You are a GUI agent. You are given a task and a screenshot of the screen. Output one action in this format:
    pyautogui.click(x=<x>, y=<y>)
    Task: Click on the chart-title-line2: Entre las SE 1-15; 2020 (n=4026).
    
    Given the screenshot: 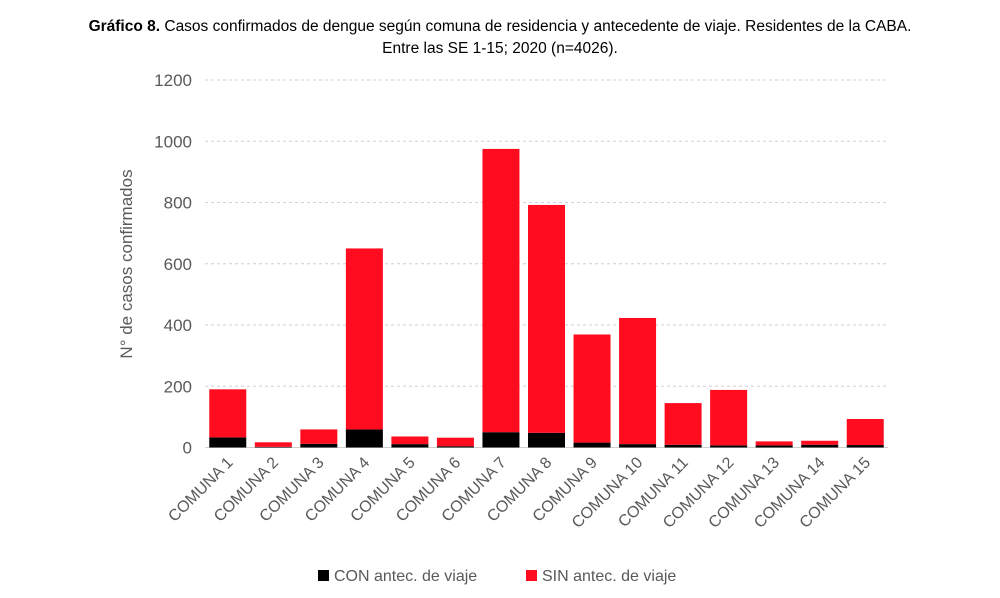 What is the action you would take?
    pyautogui.click(x=500, y=48)
    